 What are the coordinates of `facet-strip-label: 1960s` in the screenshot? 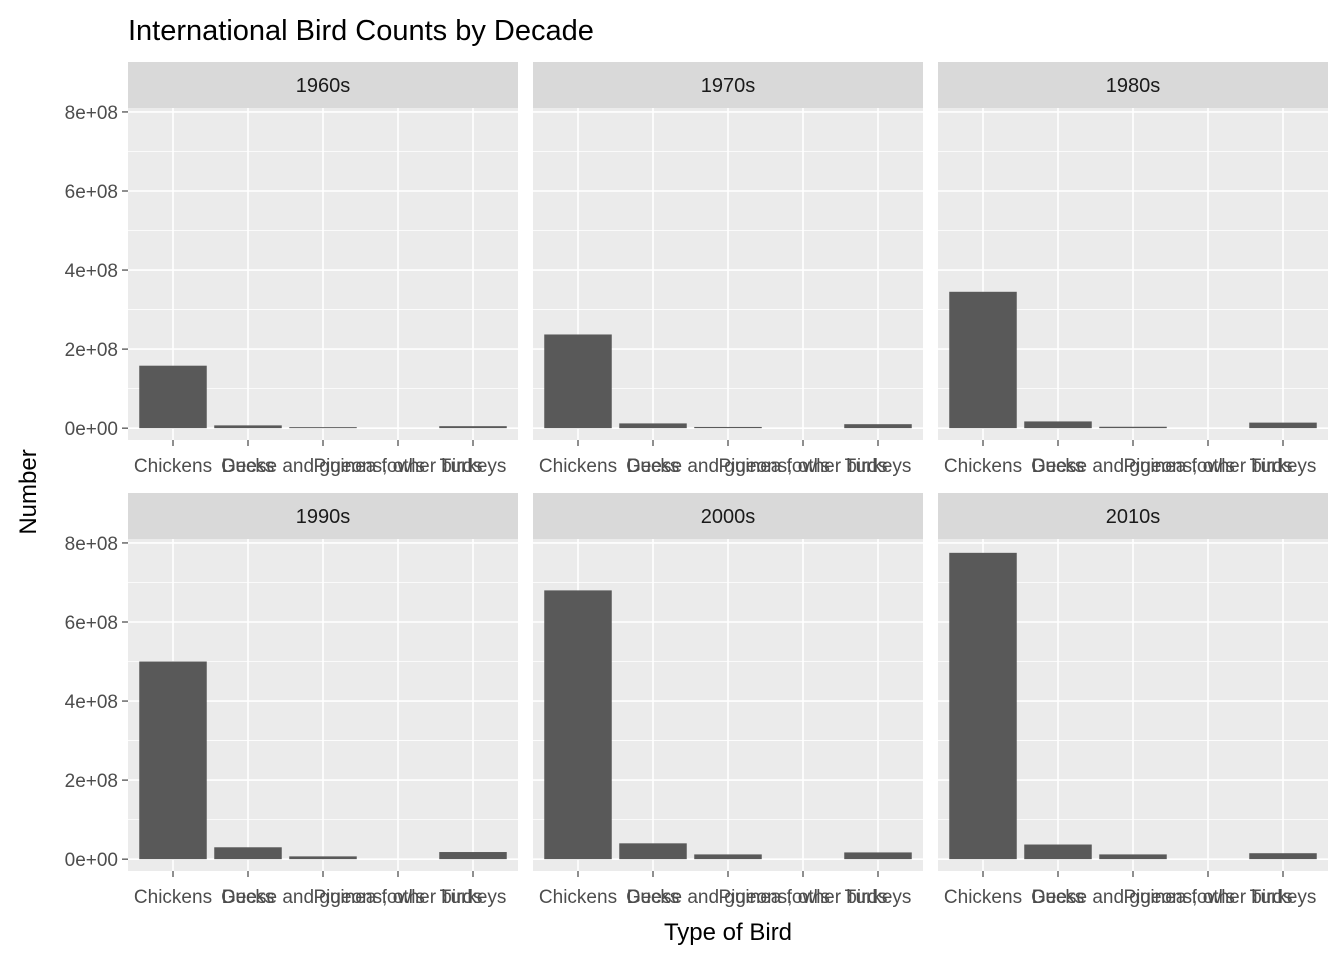 It's located at (323, 86).